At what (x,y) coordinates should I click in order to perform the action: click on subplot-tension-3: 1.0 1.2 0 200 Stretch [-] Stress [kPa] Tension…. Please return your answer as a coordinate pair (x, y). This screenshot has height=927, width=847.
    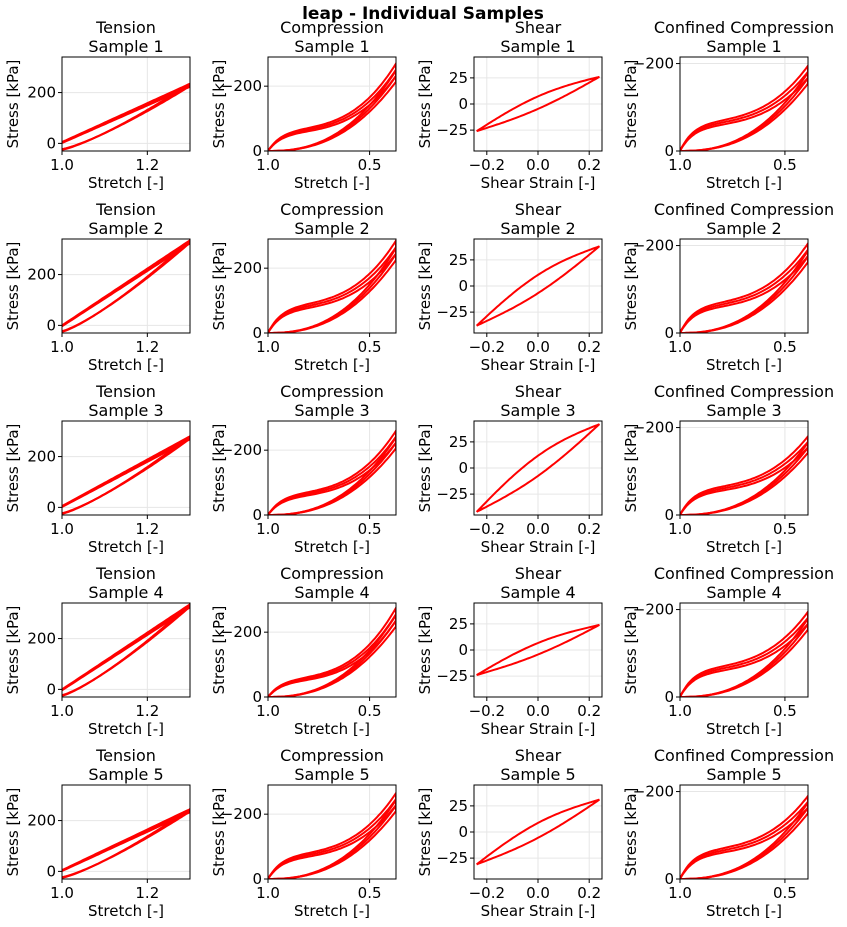
    Looking at the image, I should click on (97, 469).